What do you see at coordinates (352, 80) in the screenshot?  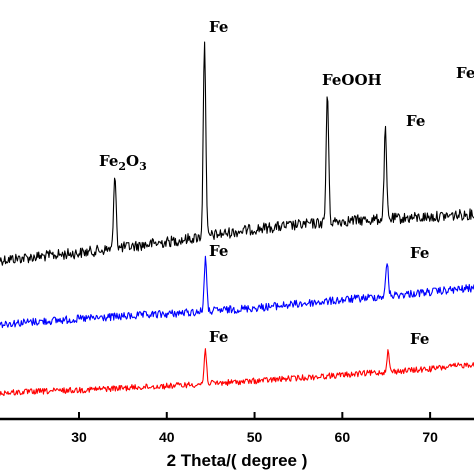 I see `peak-label-feooh-black: FeOOH` at bounding box center [352, 80].